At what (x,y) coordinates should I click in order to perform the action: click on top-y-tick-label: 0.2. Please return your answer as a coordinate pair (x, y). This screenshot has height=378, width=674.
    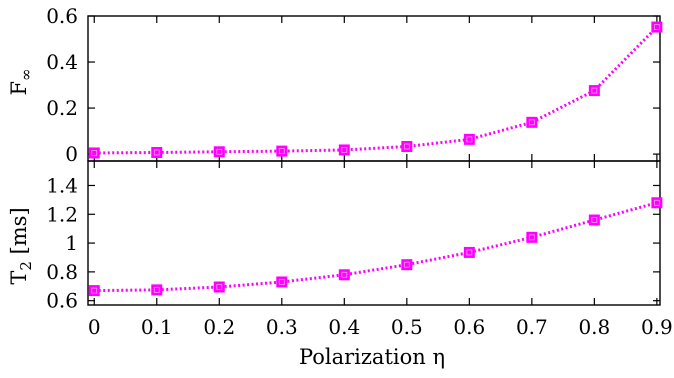
    Looking at the image, I should click on (62, 108).